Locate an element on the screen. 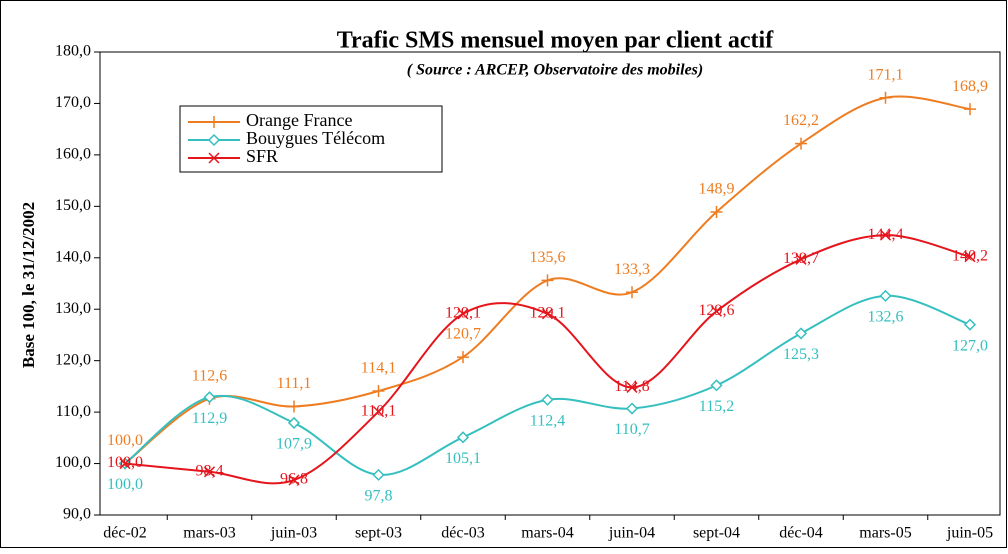 This screenshot has width=1008, height=554. data-label: 139,7 is located at coordinates (801, 258).